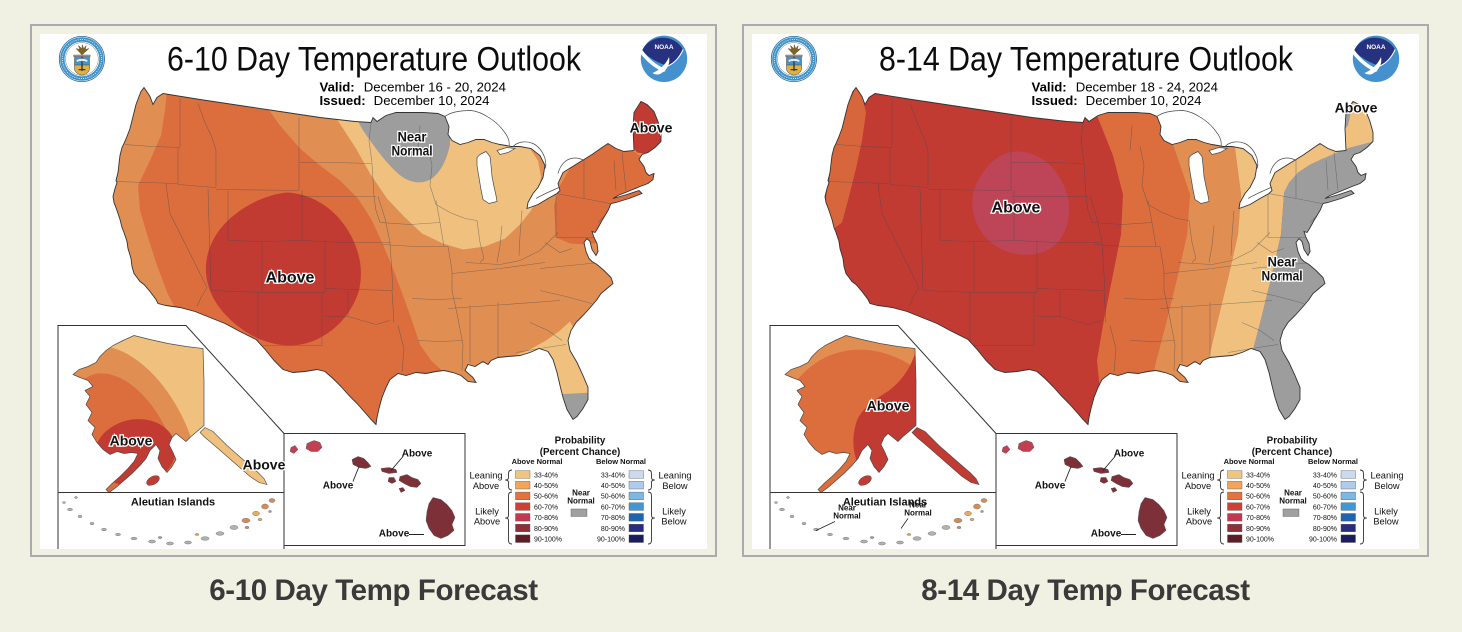 This screenshot has width=1462, height=632. I want to click on svg-text: 6-10 Day Temperature Outlook, so click(374, 60).